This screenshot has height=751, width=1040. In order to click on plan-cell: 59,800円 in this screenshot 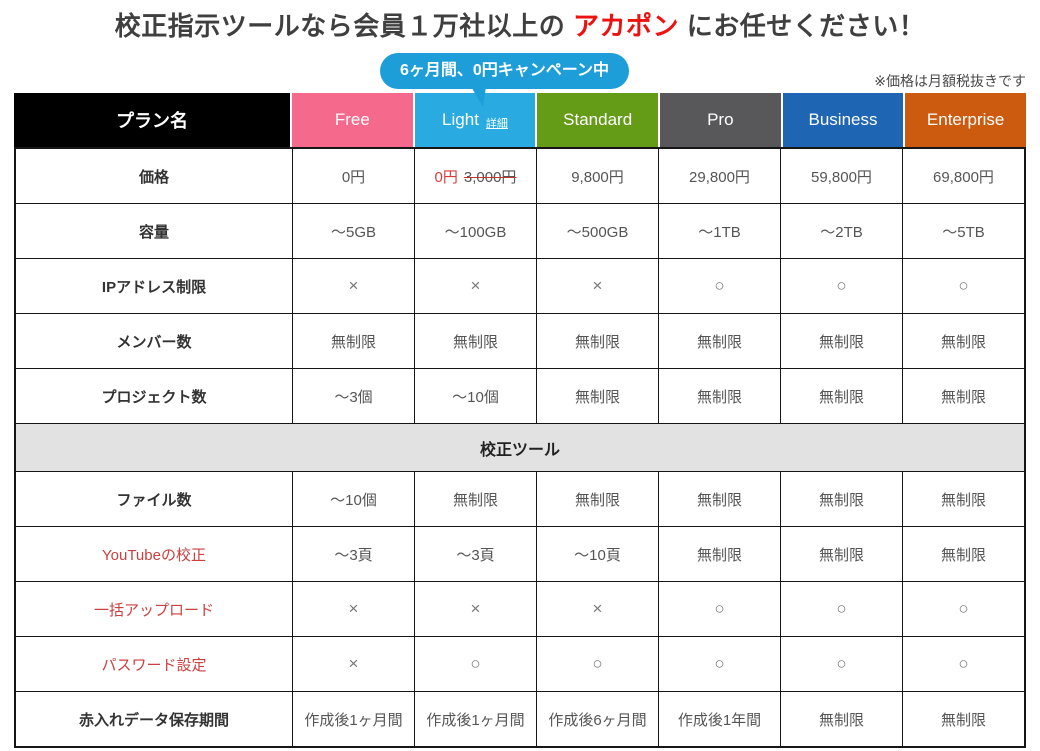, I will do `click(841, 176)`.